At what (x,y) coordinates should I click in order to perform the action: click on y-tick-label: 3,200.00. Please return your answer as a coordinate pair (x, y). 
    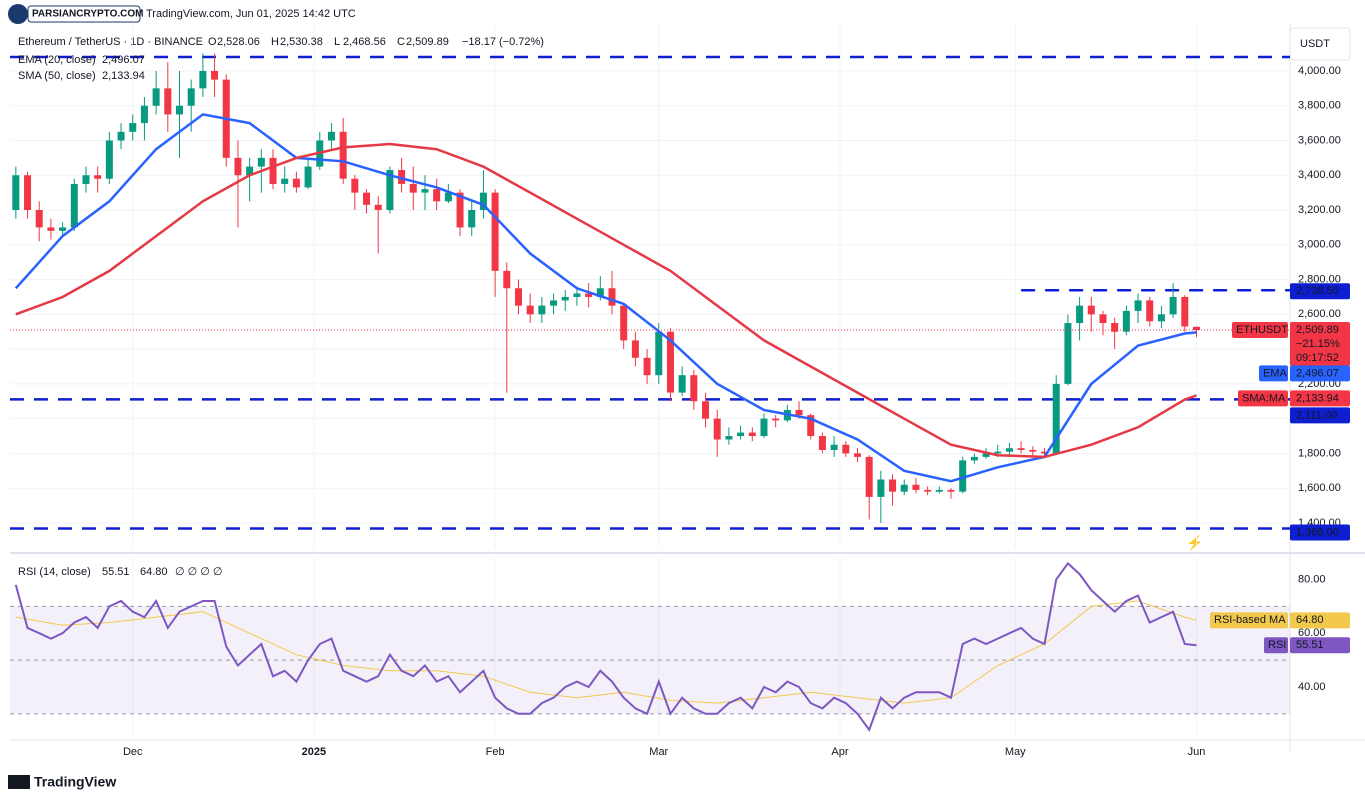
    Looking at the image, I should click on (1319, 210).